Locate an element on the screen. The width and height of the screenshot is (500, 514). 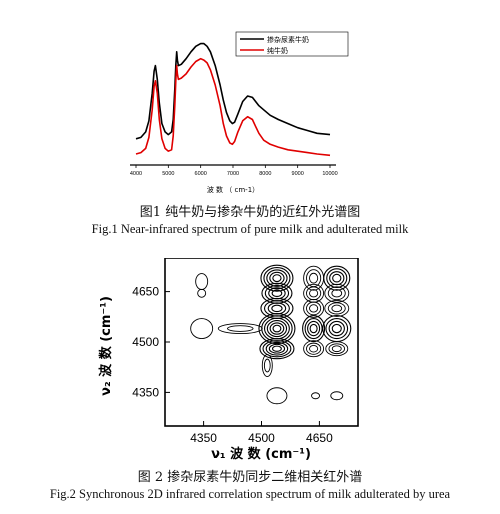
fig2-y-tick-label: 4350 is located at coordinates (145, 392).